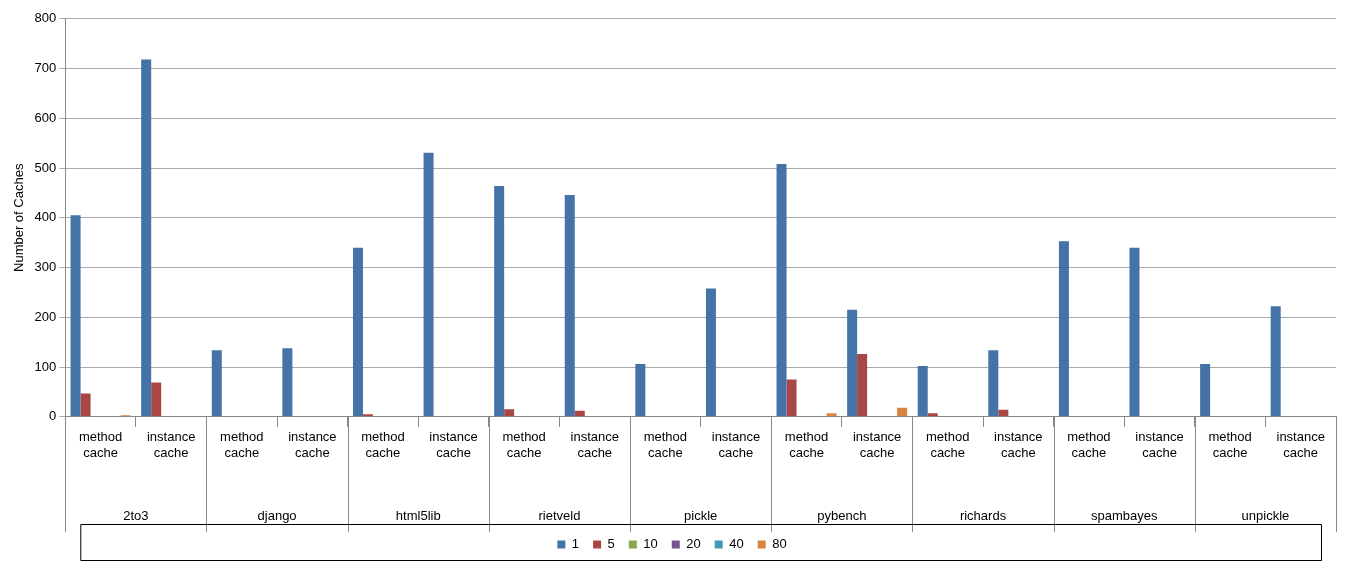 Image resolution: width=1354 pixels, height=569 pixels. I want to click on y-tick-label: 0, so click(53, 416).